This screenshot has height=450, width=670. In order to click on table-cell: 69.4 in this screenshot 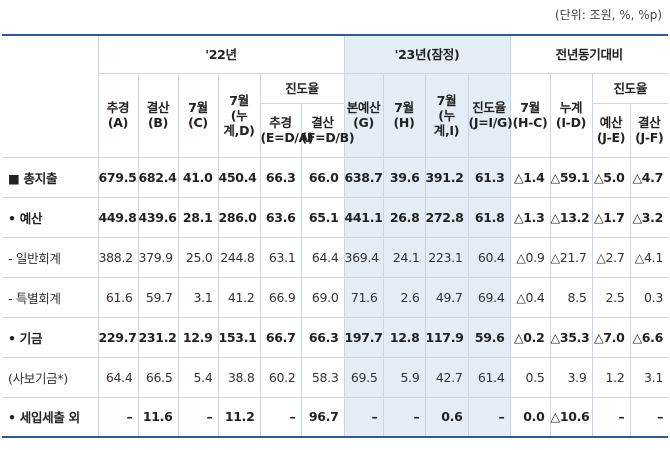, I will do `click(489, 297)`.